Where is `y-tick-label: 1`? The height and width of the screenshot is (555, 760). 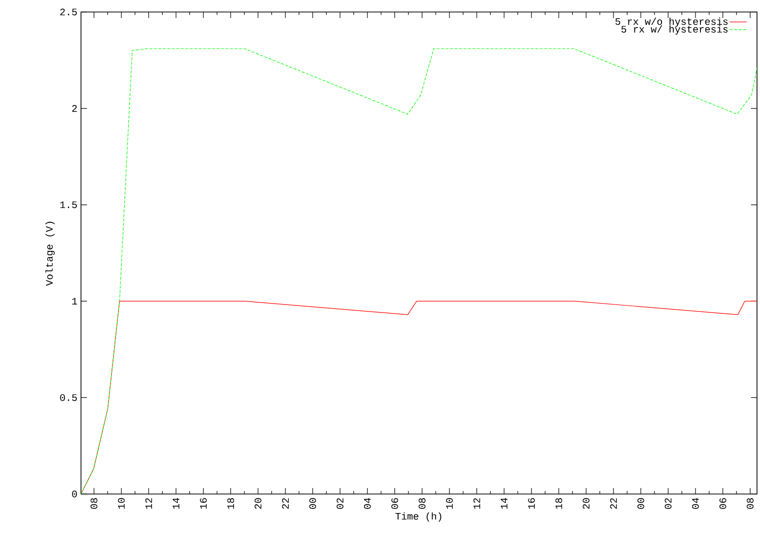
y-tick-label: 1 is located at coordinates (74, 301).